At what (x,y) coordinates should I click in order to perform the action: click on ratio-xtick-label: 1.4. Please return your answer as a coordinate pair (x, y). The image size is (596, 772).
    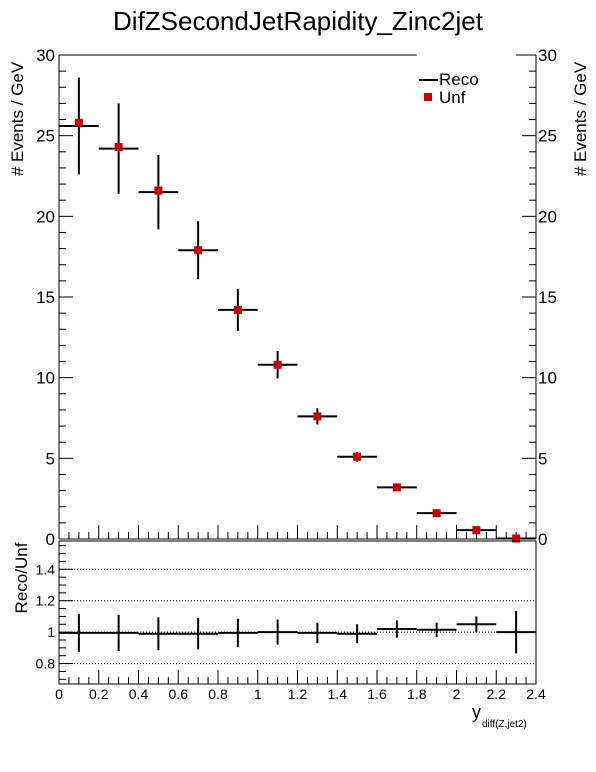
    Looking at the image, I should click on (338, 694).